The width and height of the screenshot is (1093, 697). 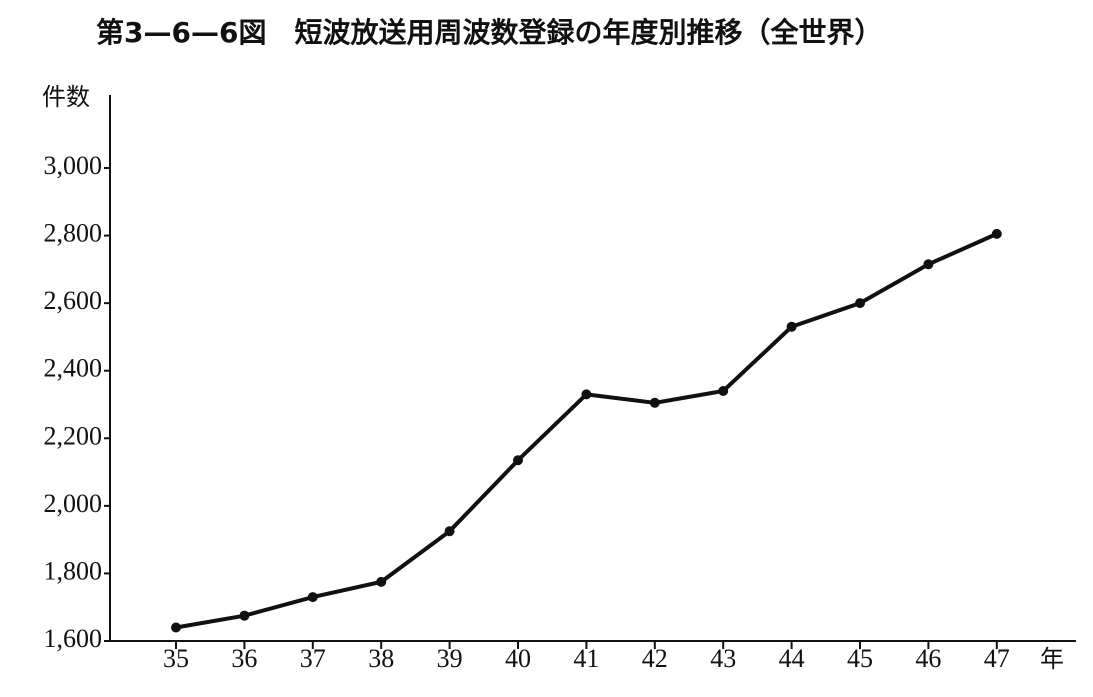 I want to click on y-tick-label: 2,200, so click(x=73, y=435).